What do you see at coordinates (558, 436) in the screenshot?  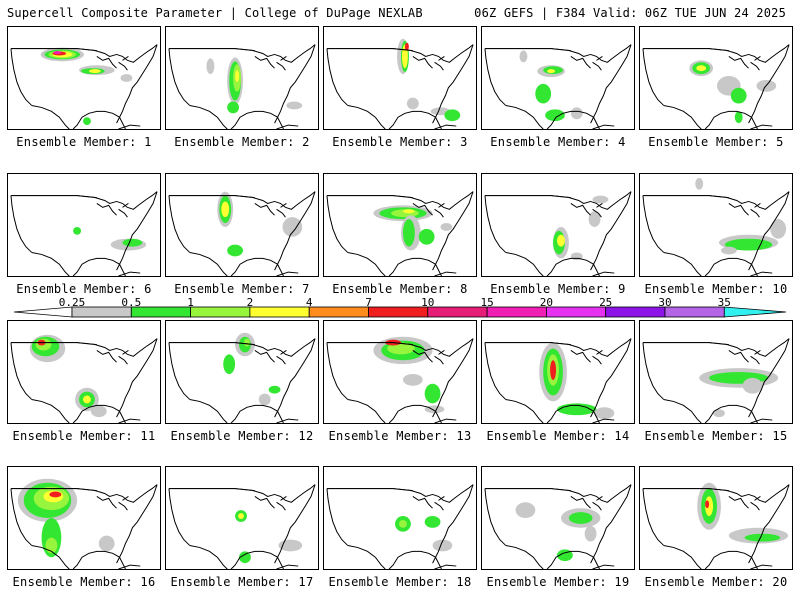 I see `ensemble-member-label: Ensemble Member: 14` at bounding box center [558, 436].